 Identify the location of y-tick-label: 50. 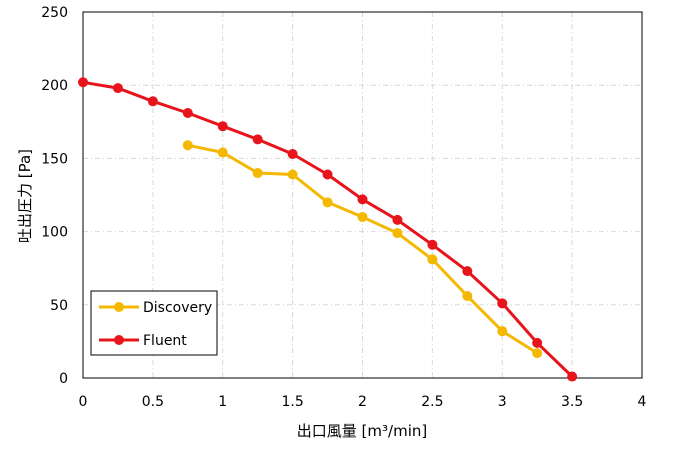
(59, 306).